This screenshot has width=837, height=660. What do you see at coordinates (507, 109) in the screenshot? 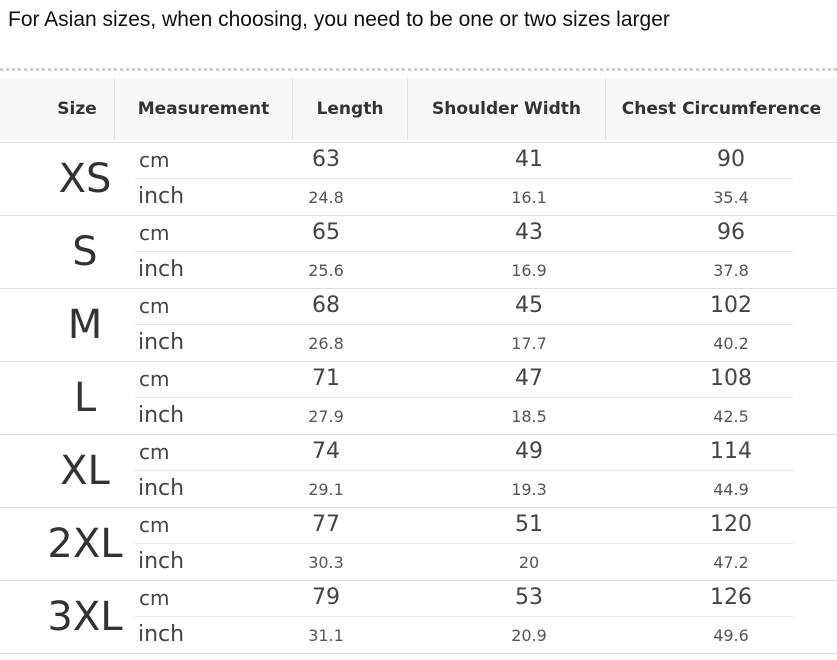
I see `header-cell: Shoulder Width` at bounding box center [507, 109].